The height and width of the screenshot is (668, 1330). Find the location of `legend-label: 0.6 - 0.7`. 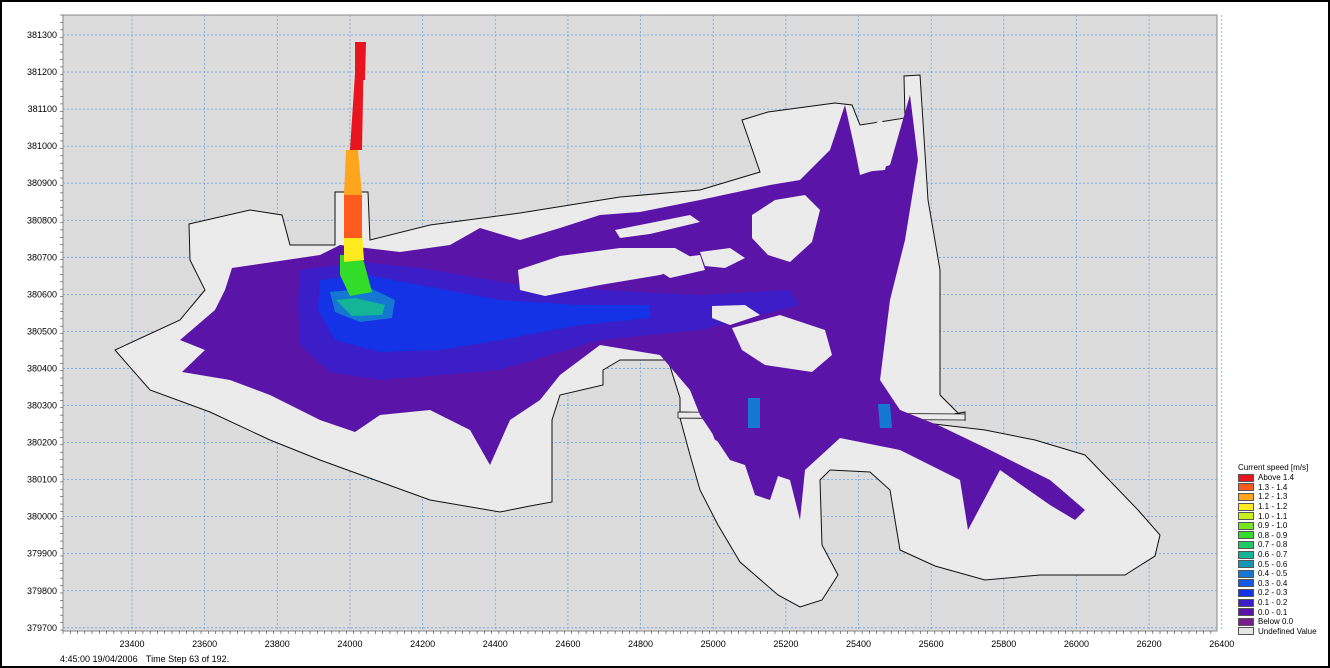

legend-label: 0.6 - 0.7 is located at coordinates (1273, 555).